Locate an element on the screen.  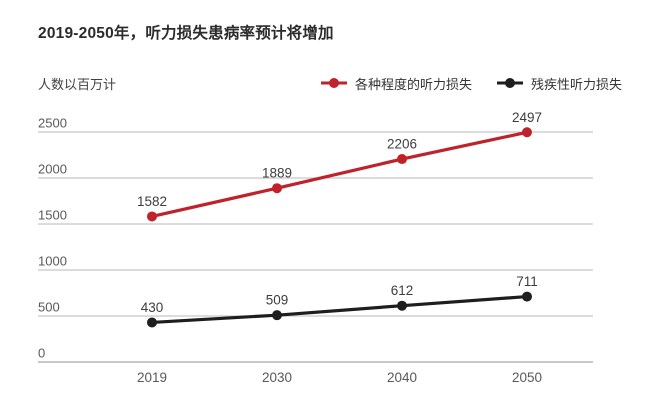
data-label: 509 is located at coordinates (277, 300).